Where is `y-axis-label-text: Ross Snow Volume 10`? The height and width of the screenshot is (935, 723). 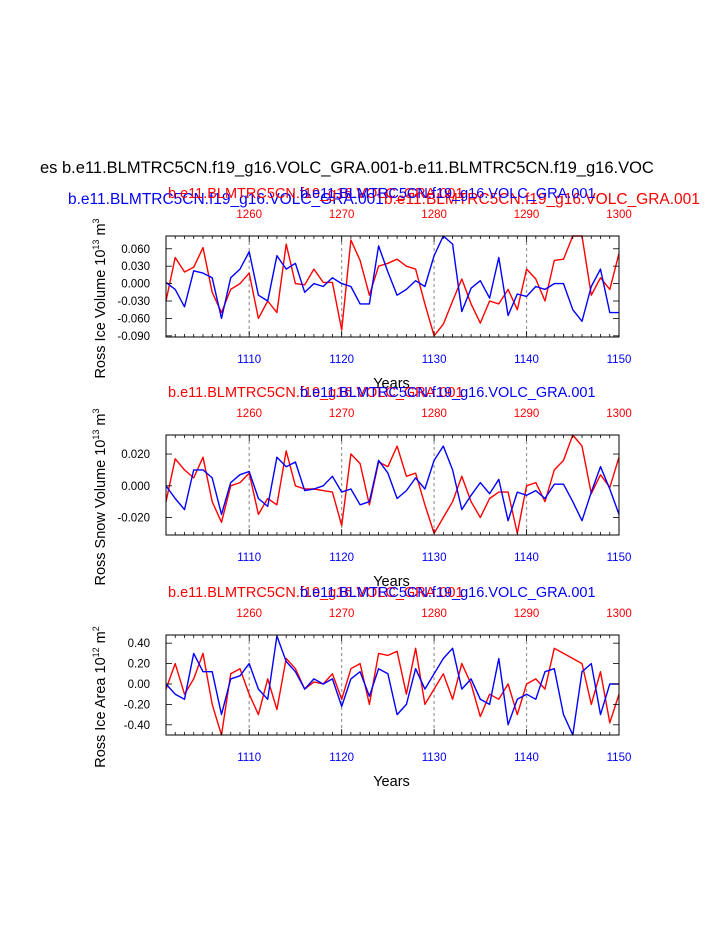 y-axis-label-text: Ross Snow Volume 10 is located at coordinates (101, 513).